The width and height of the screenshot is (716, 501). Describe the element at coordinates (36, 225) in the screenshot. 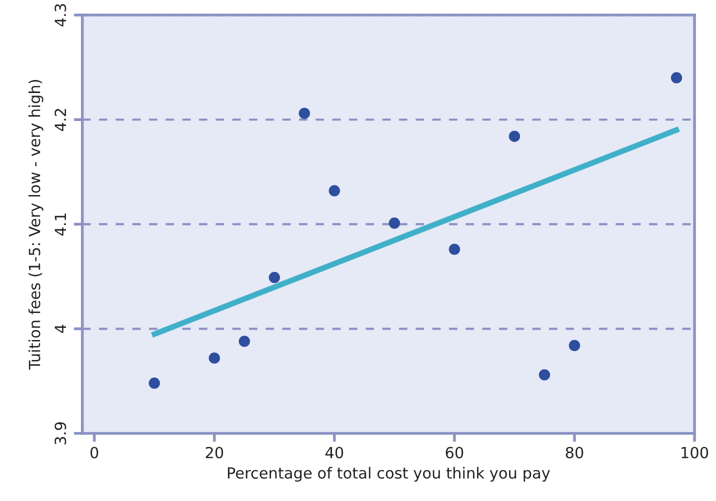

I see `y-axis-title: Tuition fees (1-5: Very low - very high)` at that location.